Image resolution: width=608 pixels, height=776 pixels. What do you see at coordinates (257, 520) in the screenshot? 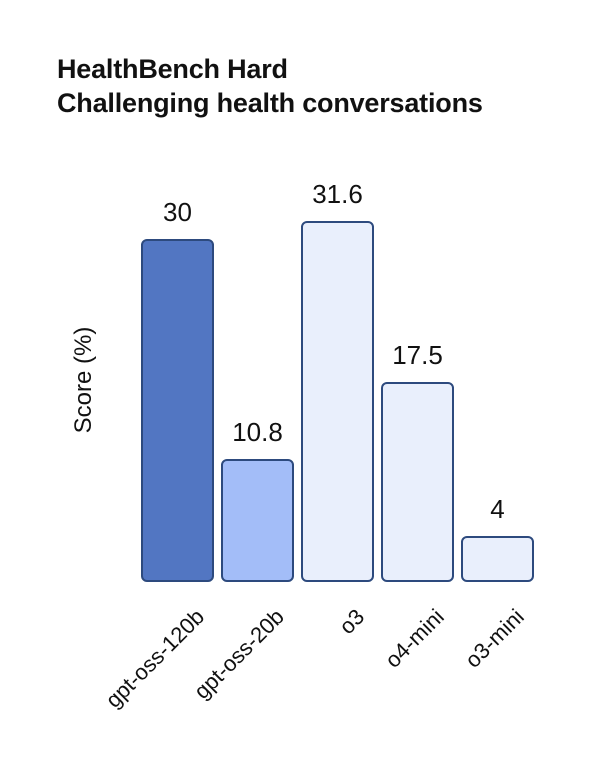
I see `bar-gpt-oss-20b` at bounding box center [257, 520].